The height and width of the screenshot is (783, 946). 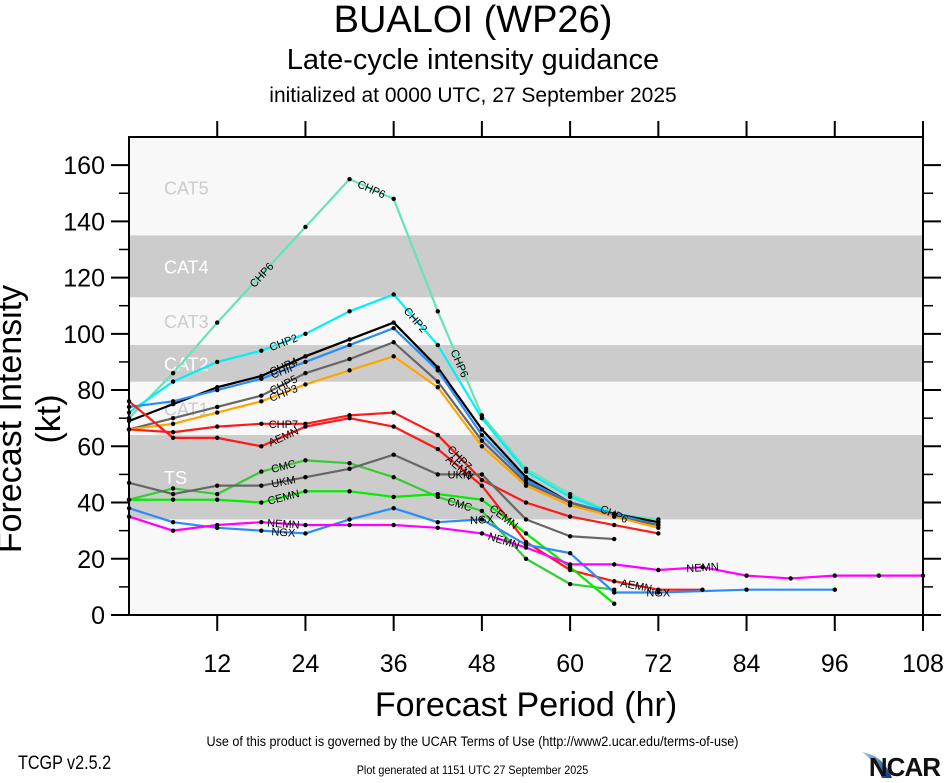 I want to click on band-cat4, so click(x=526, y=266).